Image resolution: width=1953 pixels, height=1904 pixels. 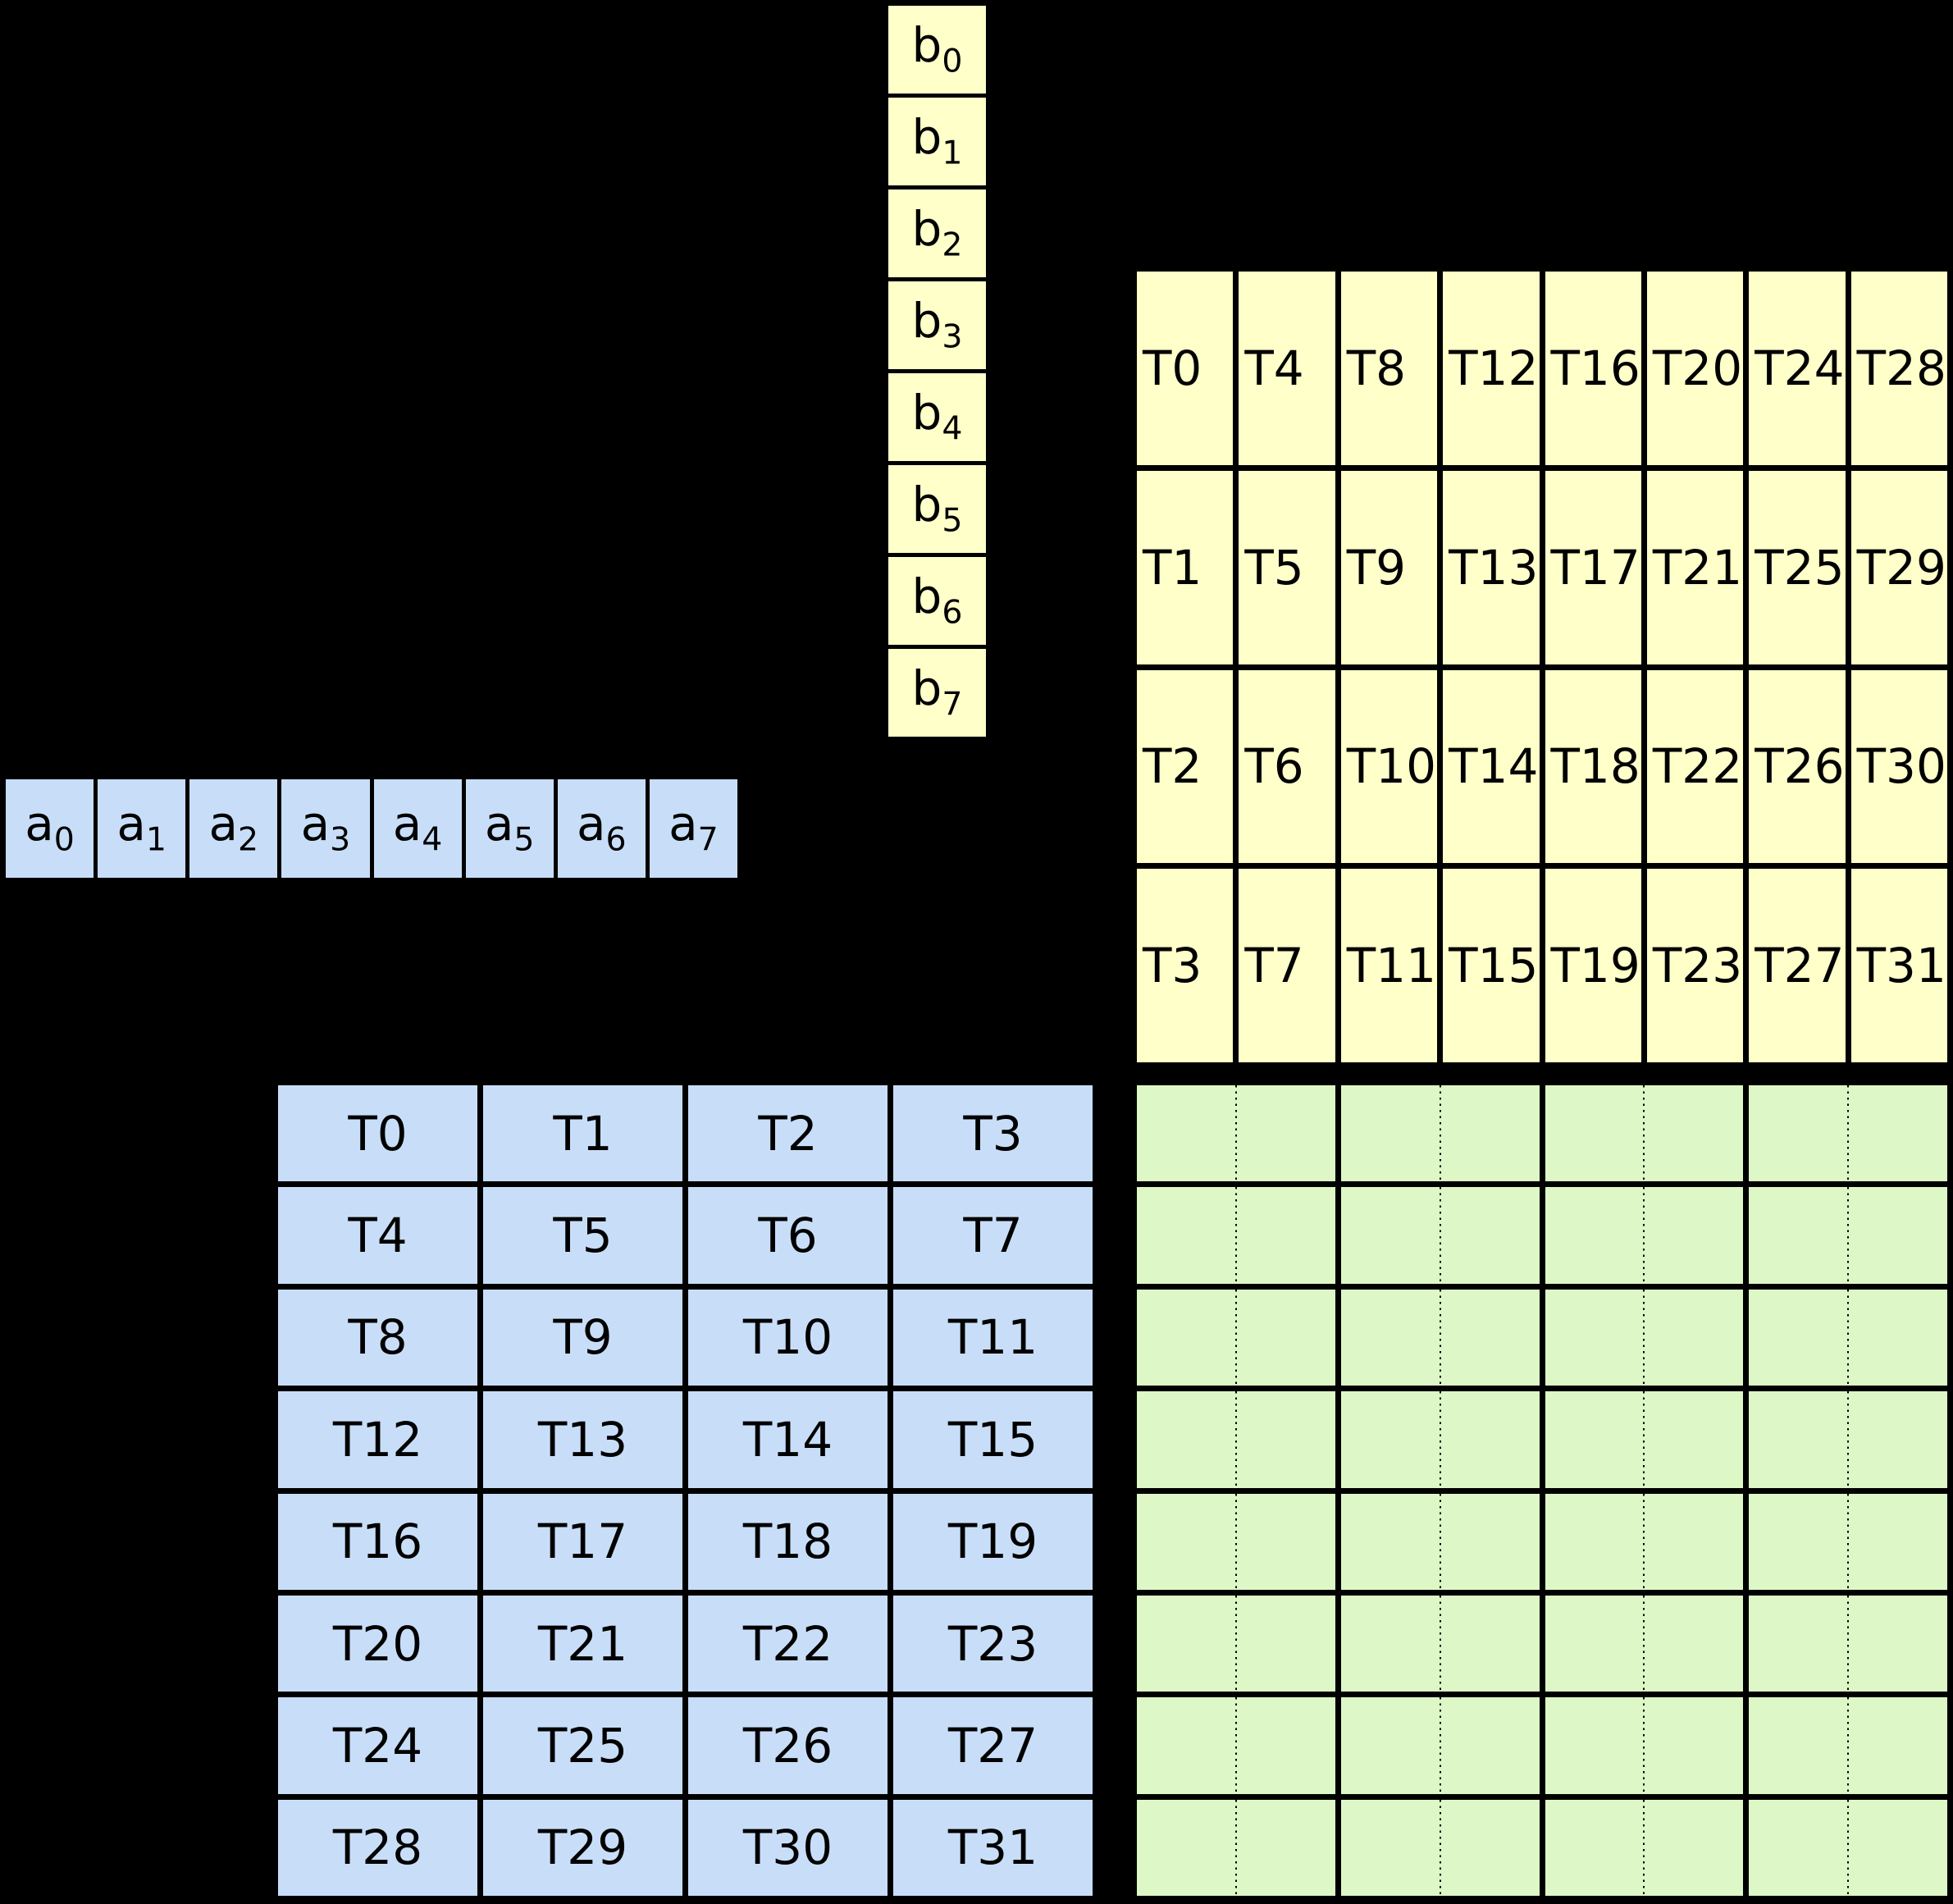 I want to click on yellow-thread-cell: T14, so click(x=1491, y=767).